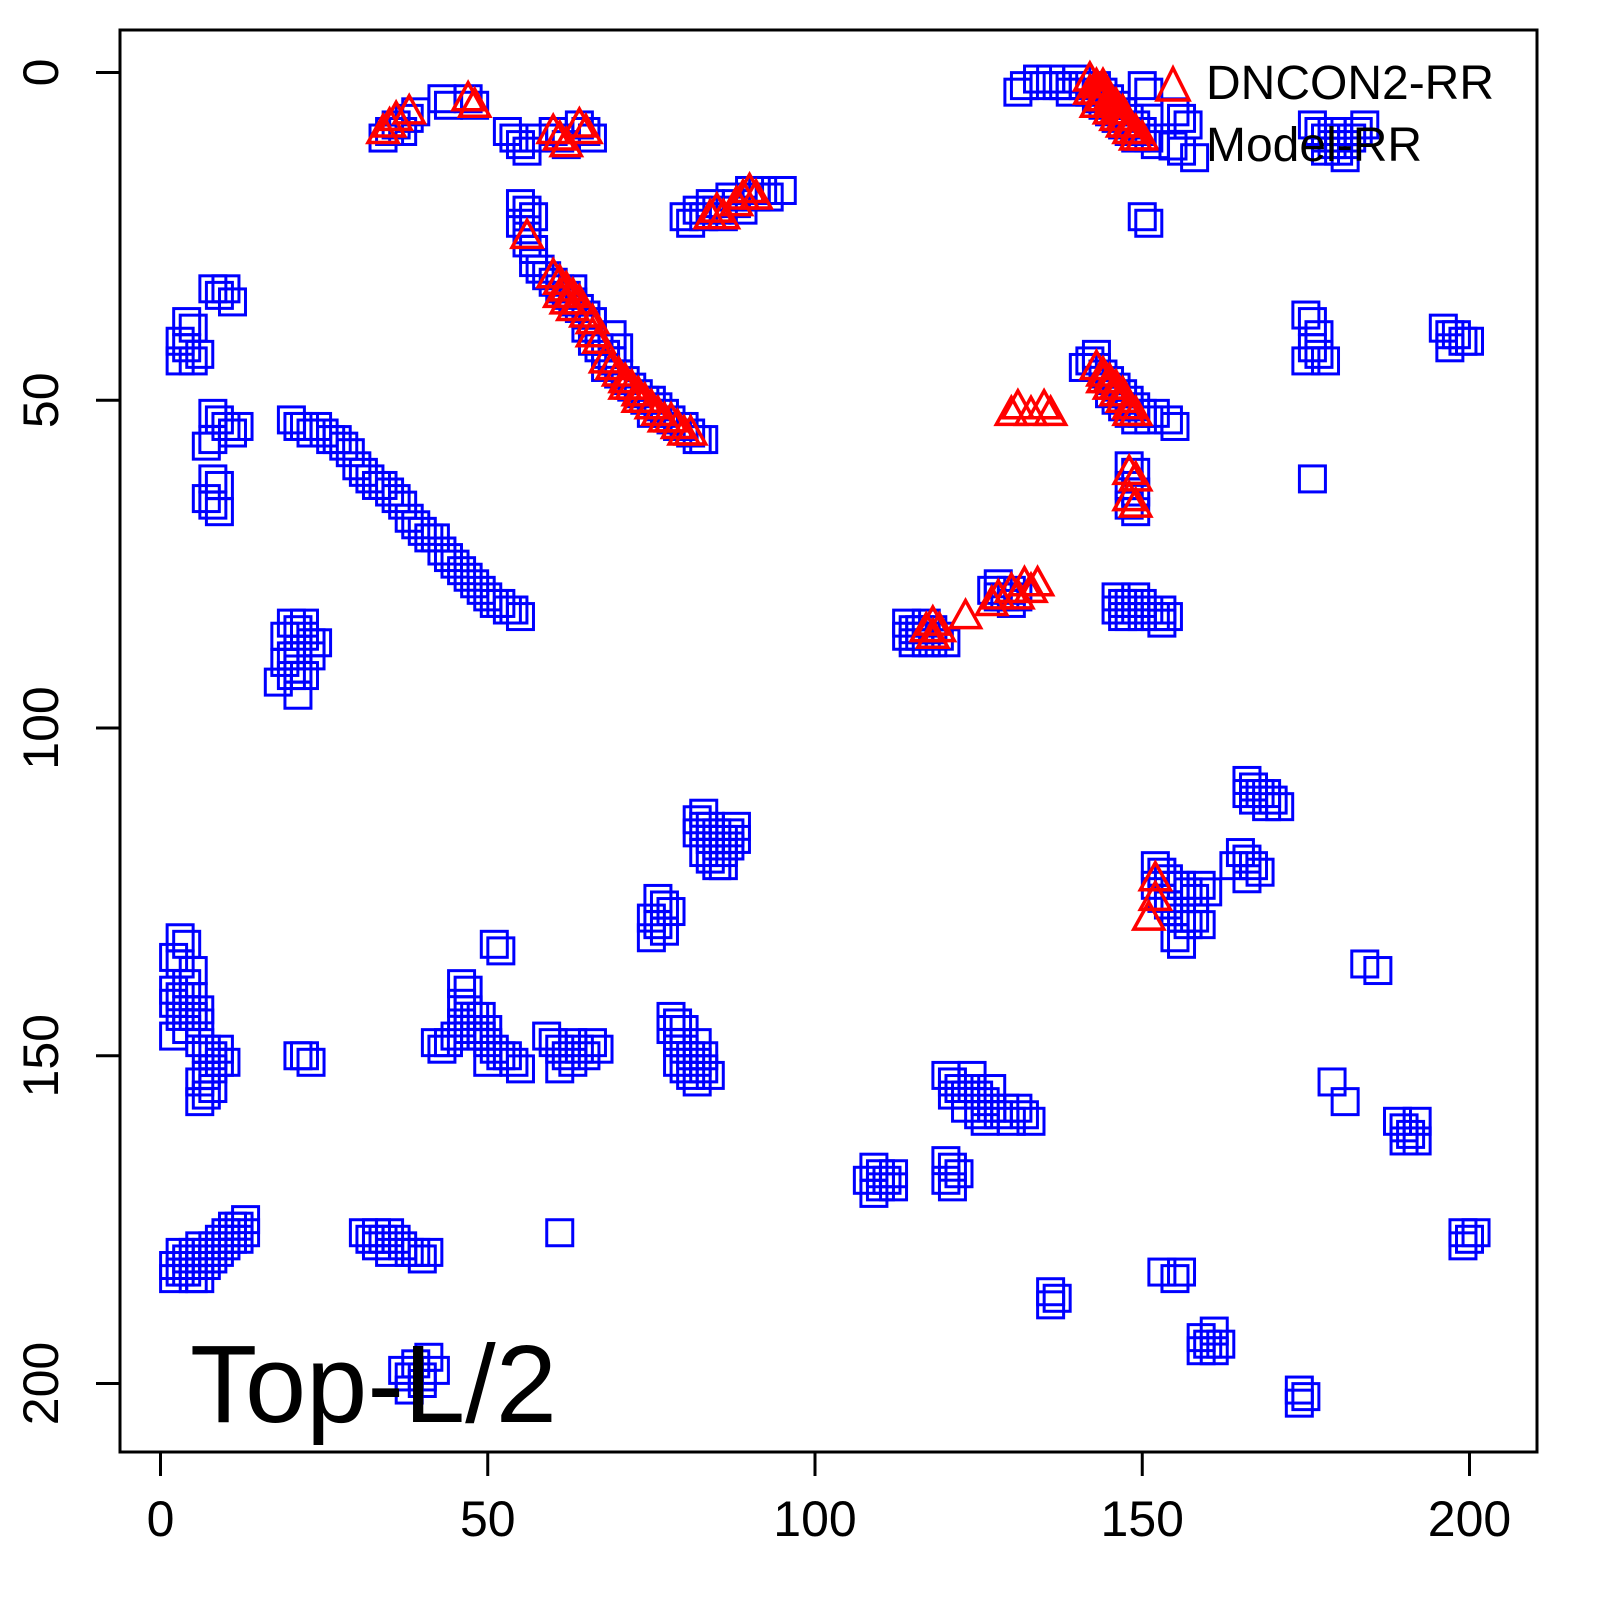 Image resolution: width=1600 pixels, height=1600 pixels. Describe the element at coordinates (41, 73) in the screenshot. I see `y-tick-label: 0` at that location.